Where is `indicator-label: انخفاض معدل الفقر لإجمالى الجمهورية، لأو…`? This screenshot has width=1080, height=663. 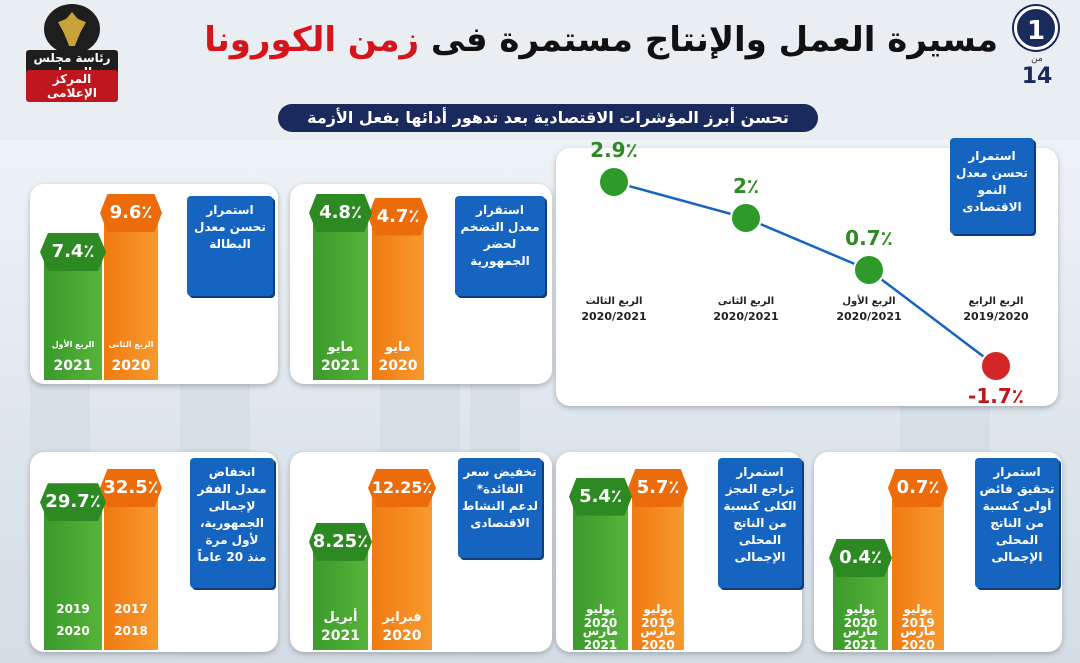 indicator-label: انخفاض معدل الفقر لإجمالى الجمهورية، لأو… is located at coordinates (232, 523).